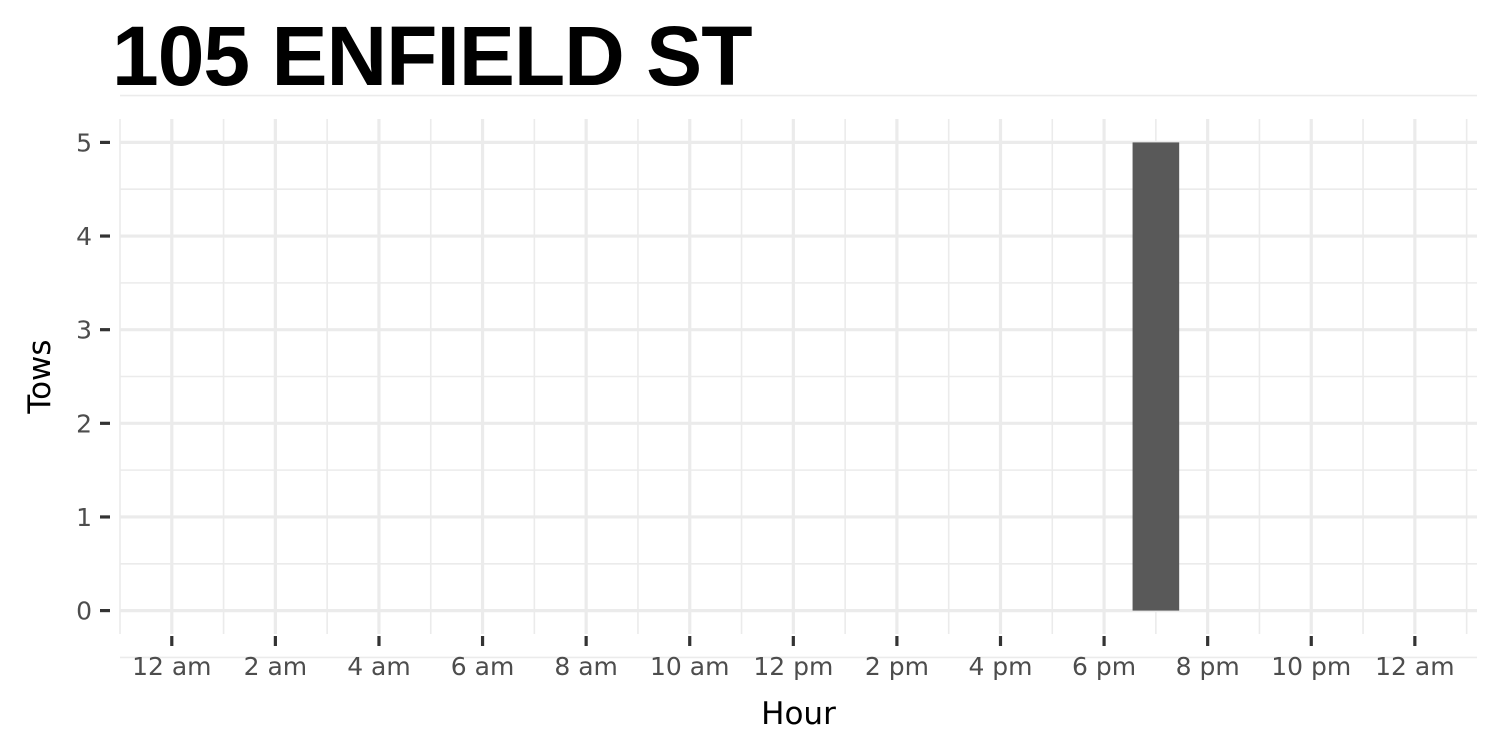 The height and width of the screenshot is (750, 1500). What do you see at coordinates (84, 142) in the screenshot?
I see `y-tick-label: 5` at bounding box center [84, 142].